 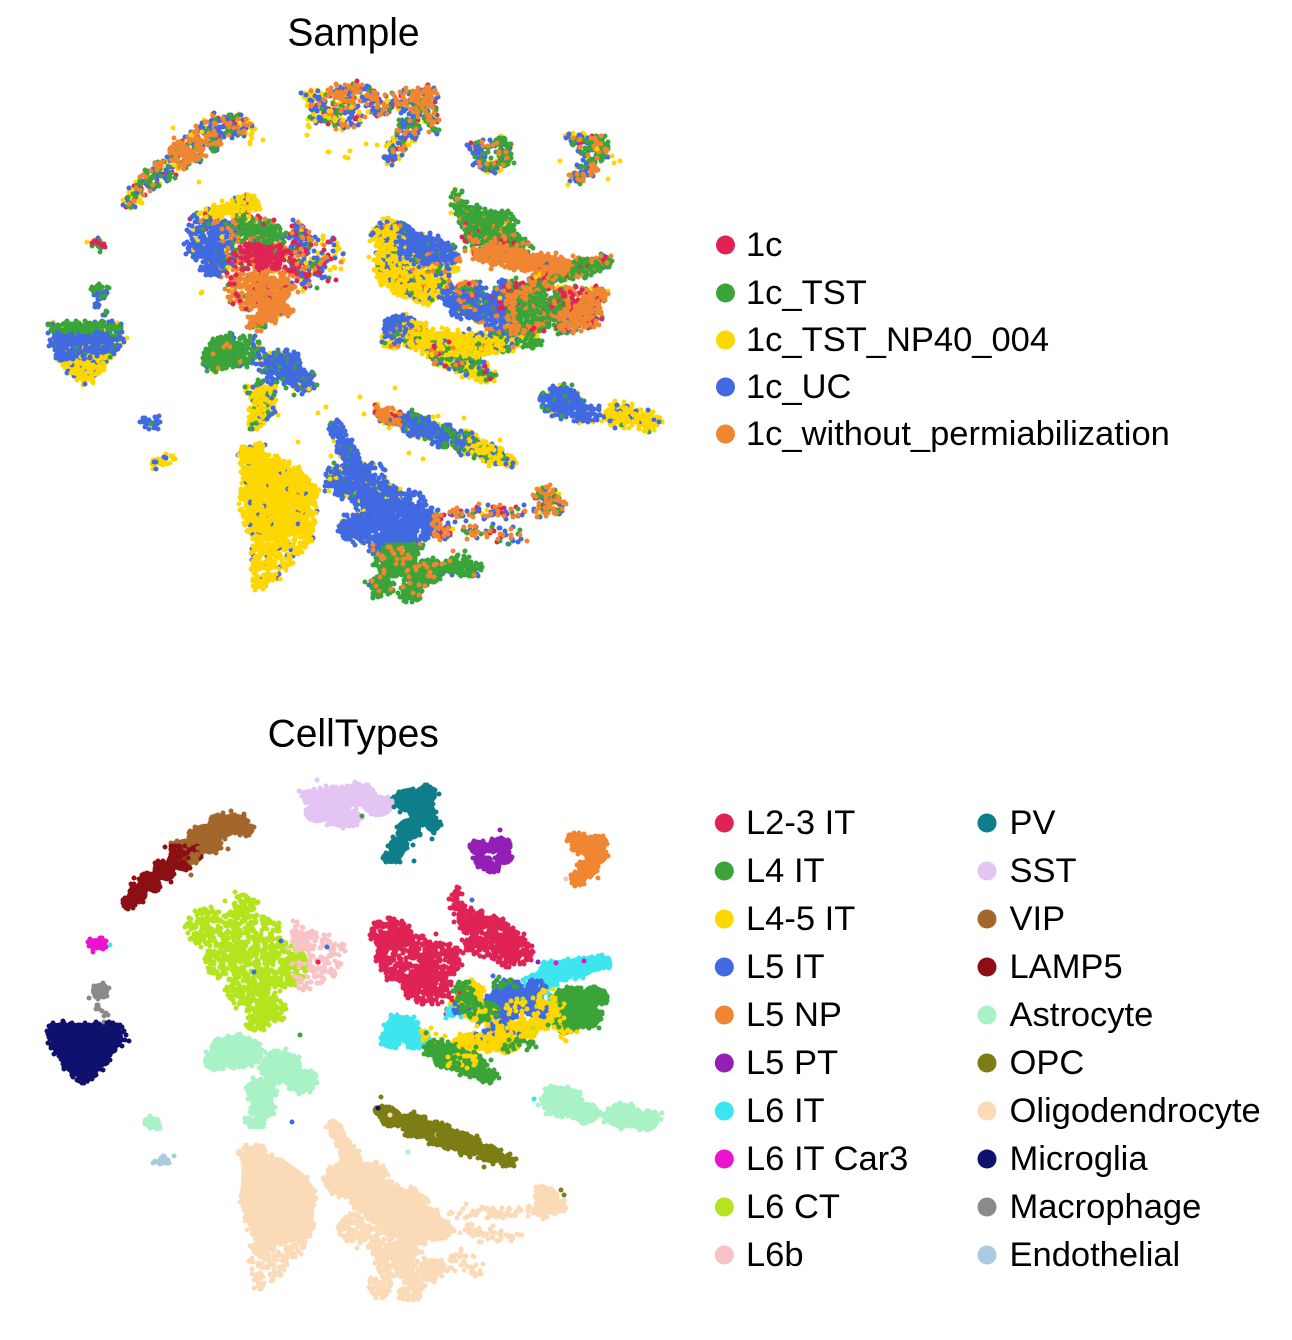 What do you see at coordinates (897, 340) in the screenshot?
I see `svg-text: 1c_TST_NP40_004` at bounding box center [897, 340].